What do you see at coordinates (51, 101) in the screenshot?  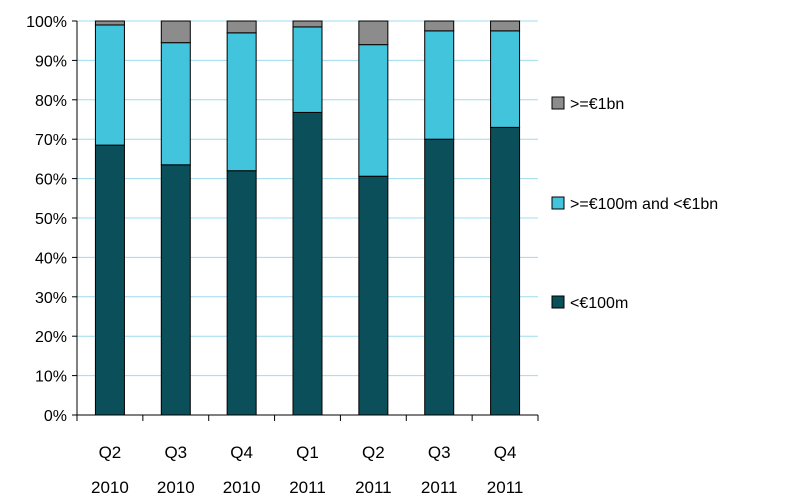 I see `y-tick-label: 80%` at bounding box center [51, 101].